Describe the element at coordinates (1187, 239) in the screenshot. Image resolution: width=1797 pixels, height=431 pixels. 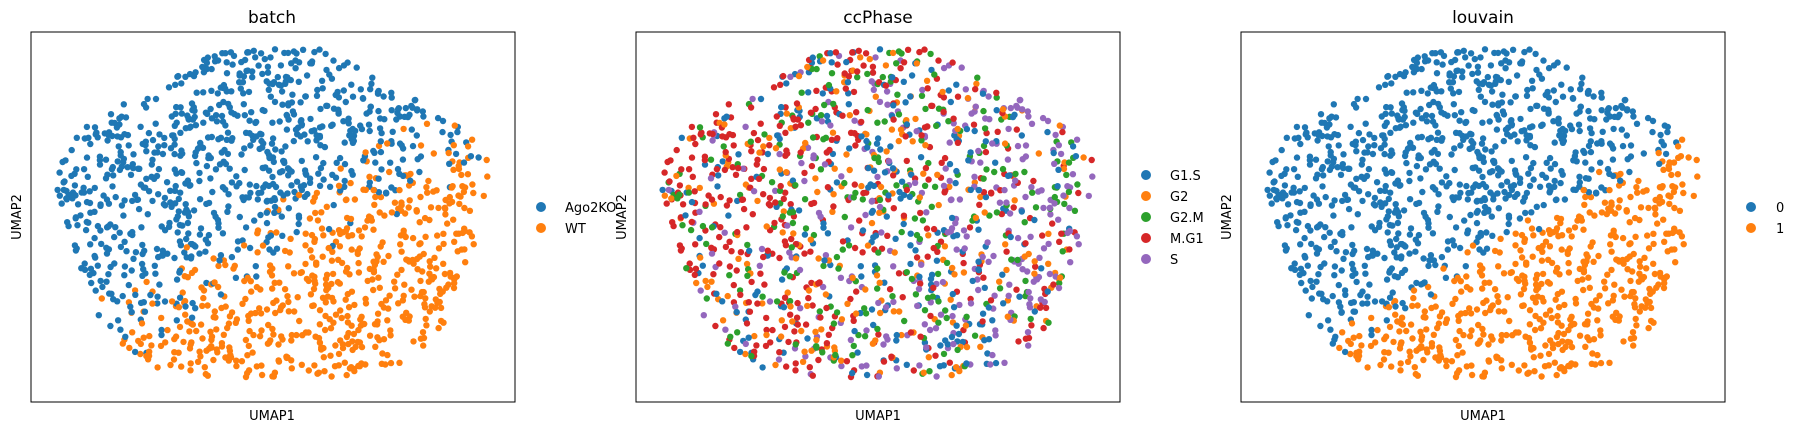
I see `legend-label: M.G1` at that location.